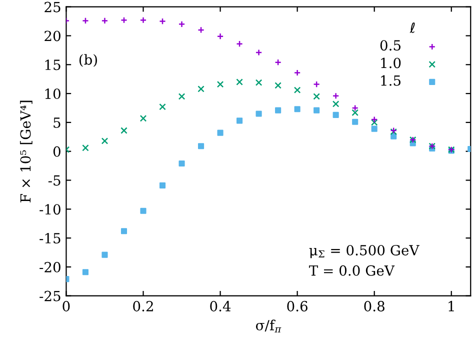 The image size is (473, 342). I want to click on y-tick-label: -10, so click(50, 209).